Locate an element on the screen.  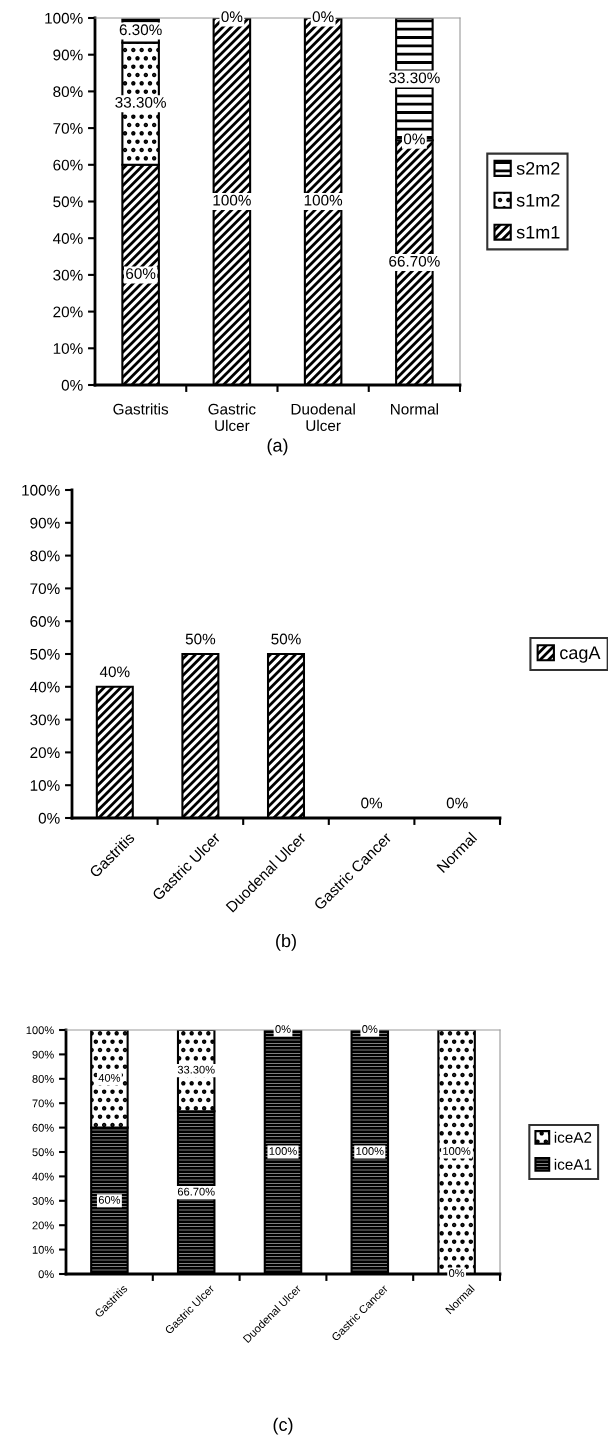
x-tick-label: Gastritis is located at coordinates (141, 409).